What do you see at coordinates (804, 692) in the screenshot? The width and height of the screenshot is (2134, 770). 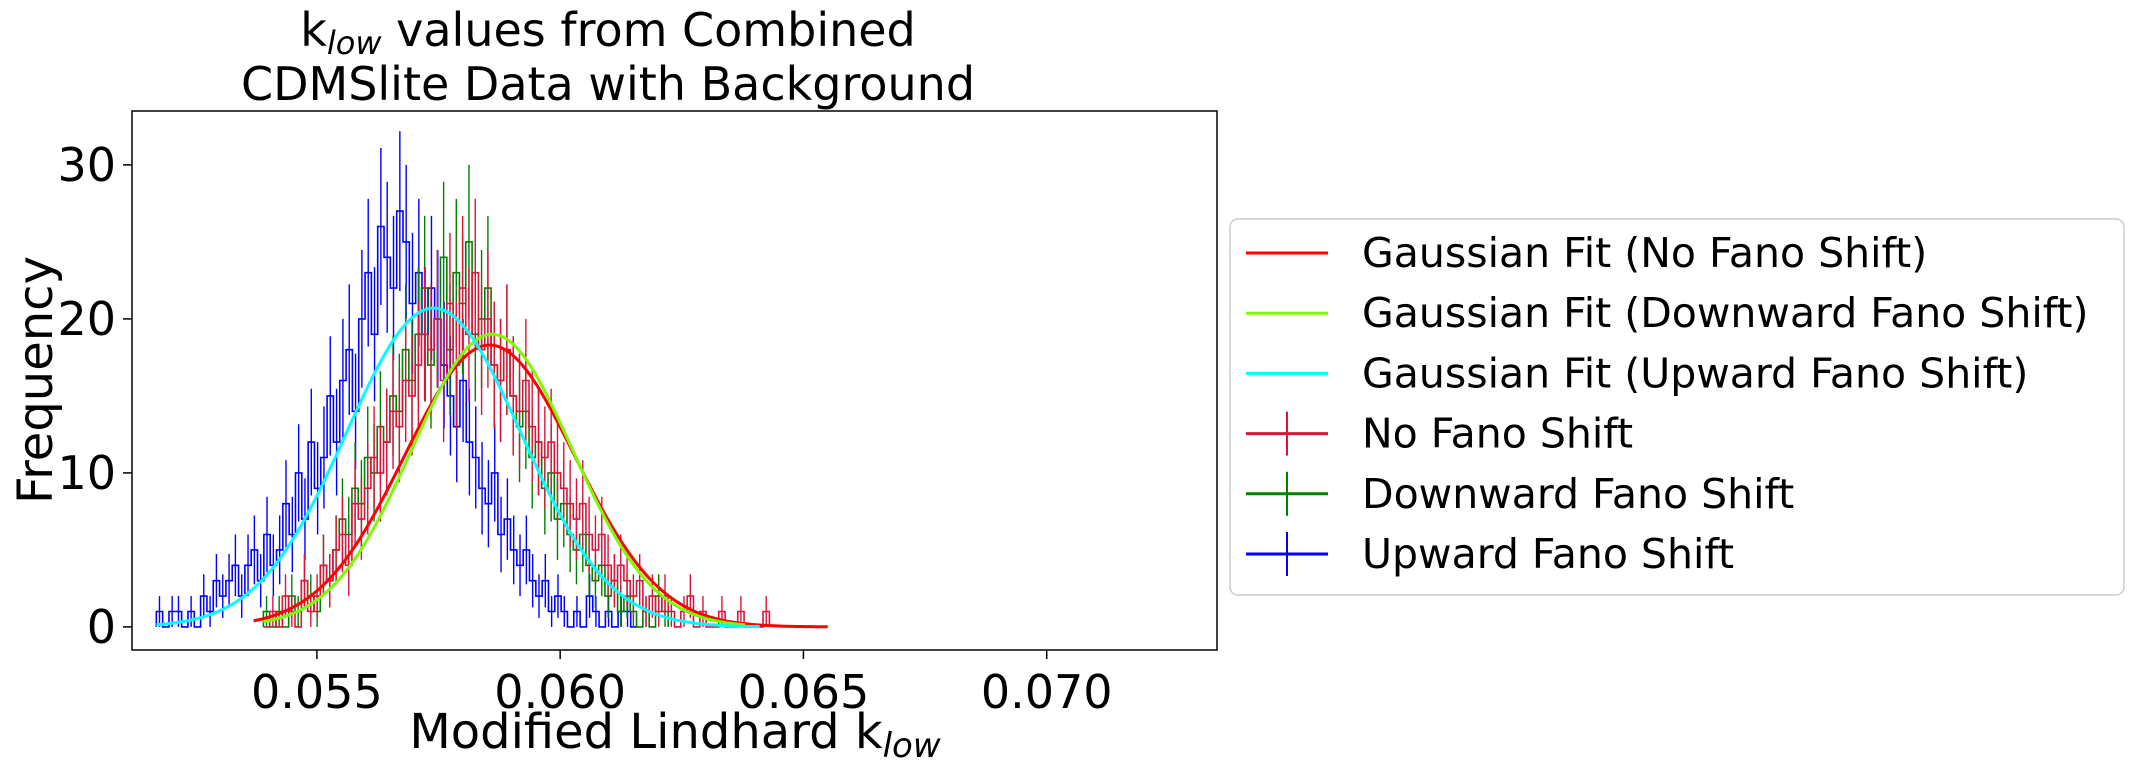 I see `x-tick-label: 0.065` at bounding box center [804, 692].